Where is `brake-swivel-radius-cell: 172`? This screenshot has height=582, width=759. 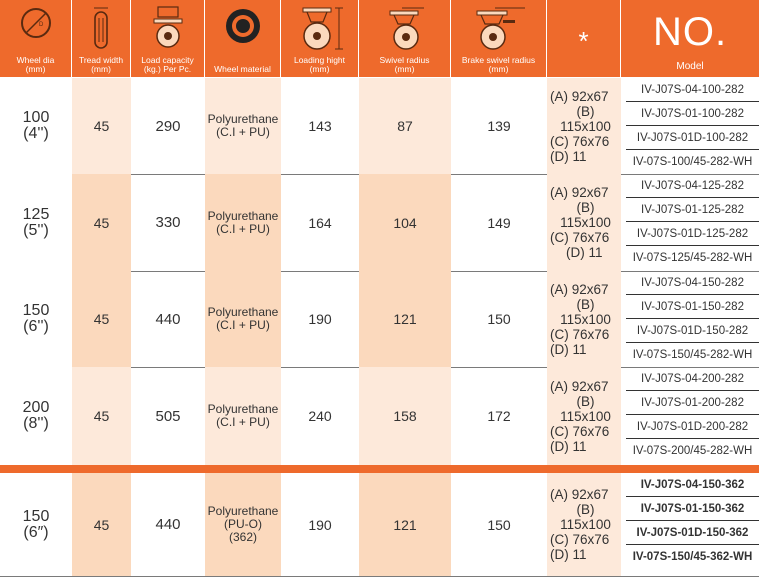
brake-swivel-radius-cell: 172 is located at coordinates (499, 416).